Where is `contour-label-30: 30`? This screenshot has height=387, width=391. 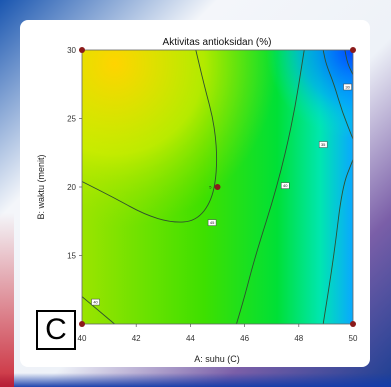 contour-label-30: 30 is located at coordinates (347, 86).